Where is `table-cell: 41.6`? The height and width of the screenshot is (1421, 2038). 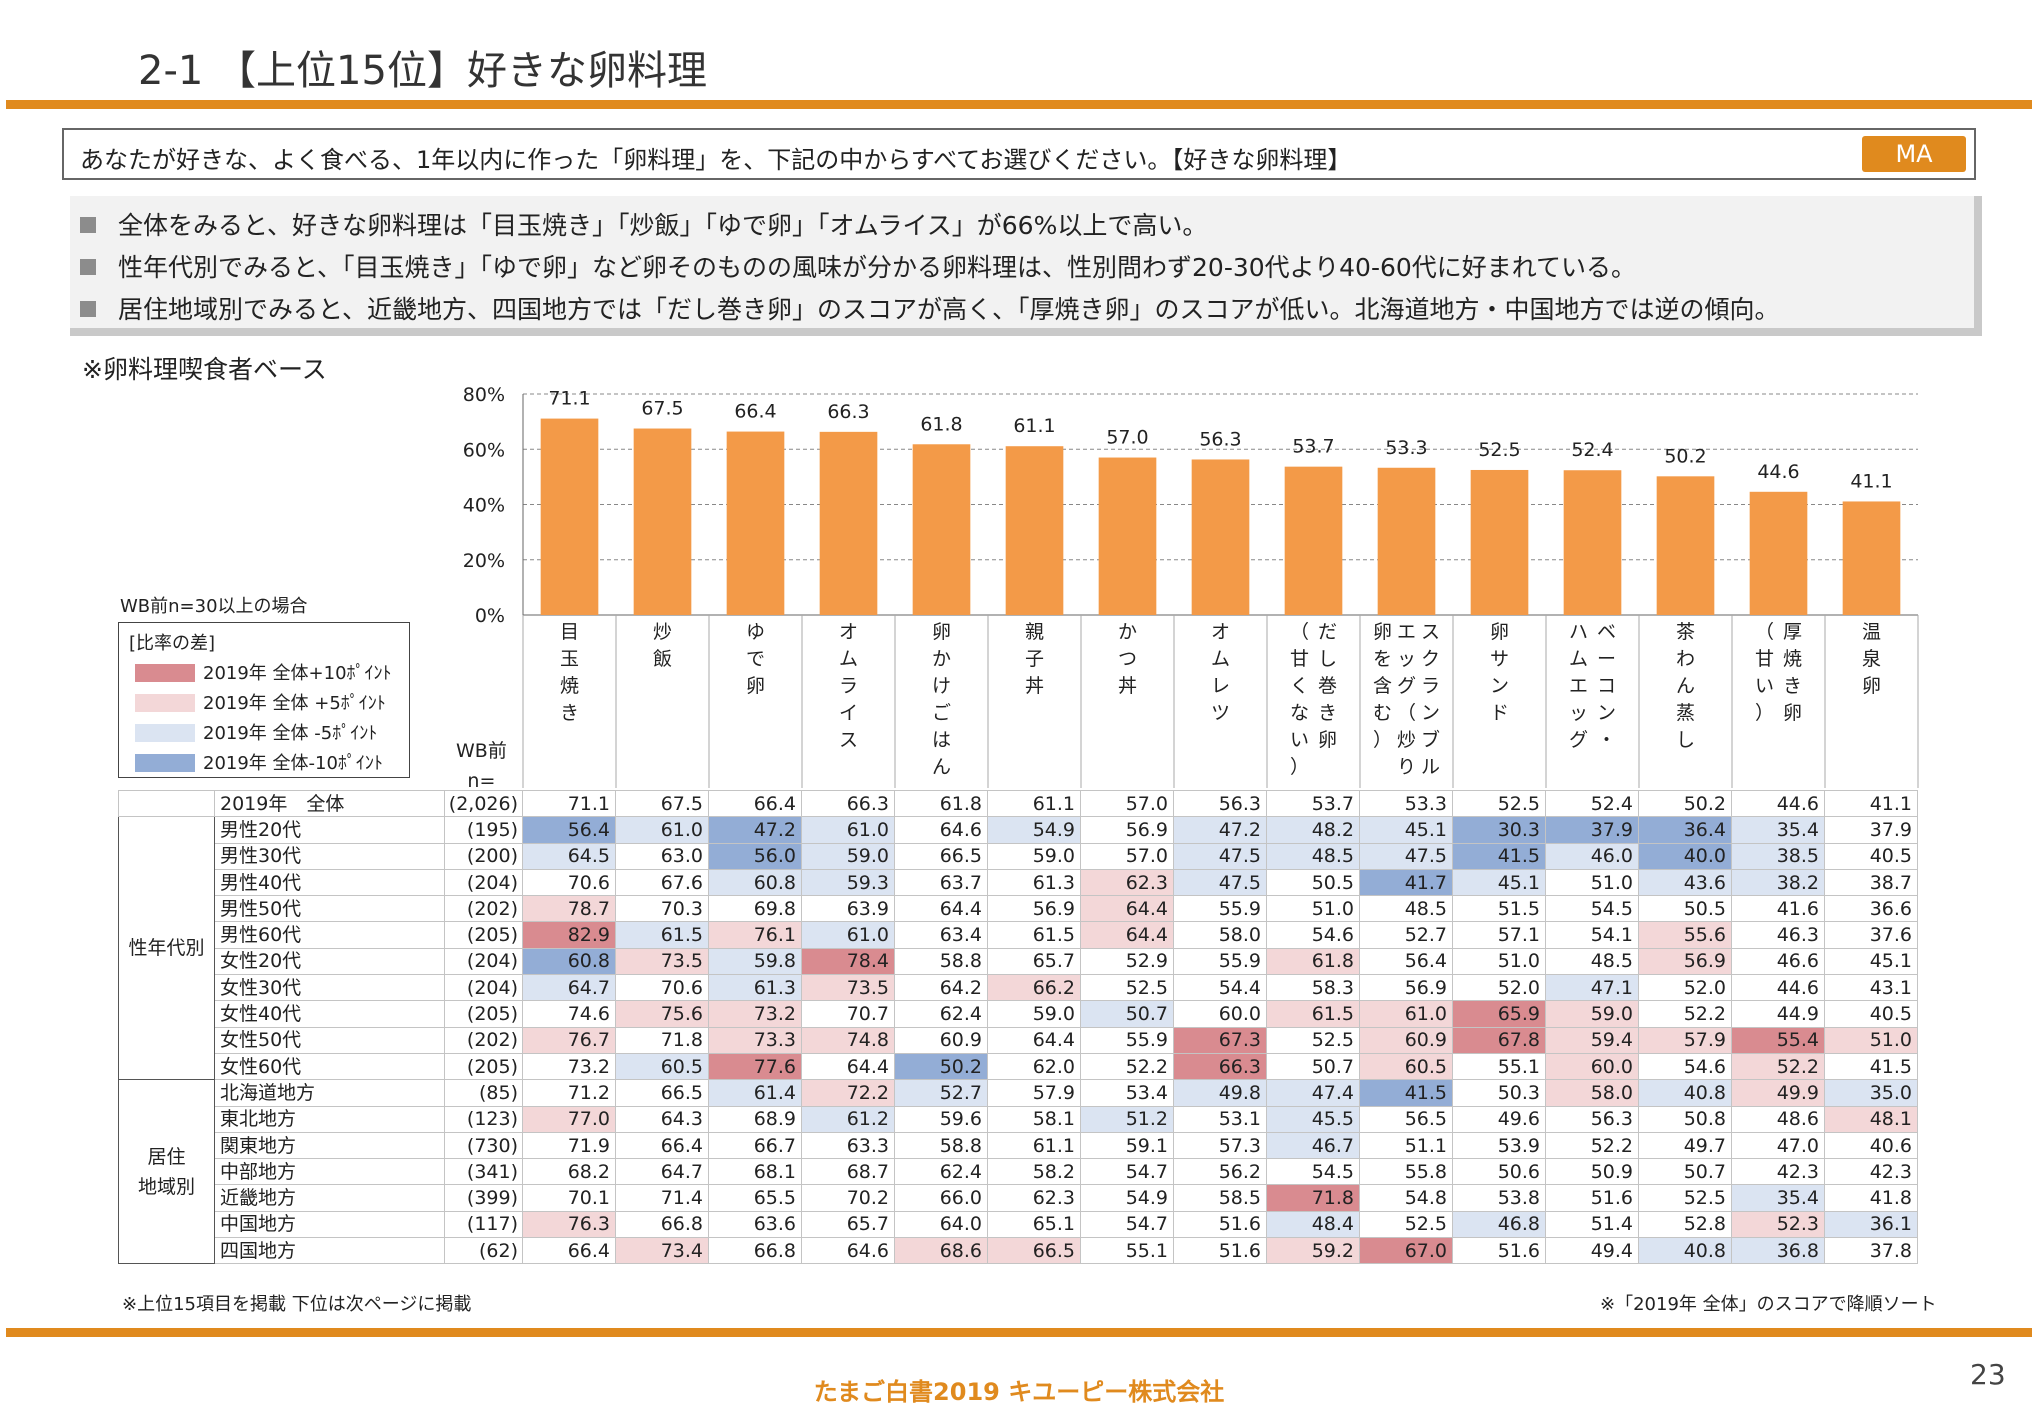
table-cell: 41.6 is located at coordinates (1778, 909).